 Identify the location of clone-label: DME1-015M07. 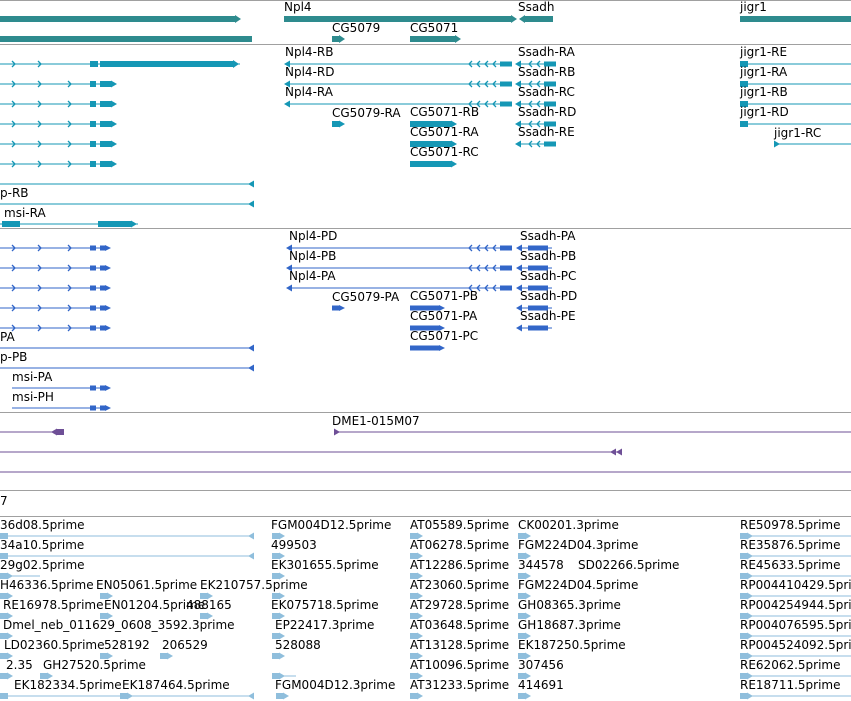
(376, 421).